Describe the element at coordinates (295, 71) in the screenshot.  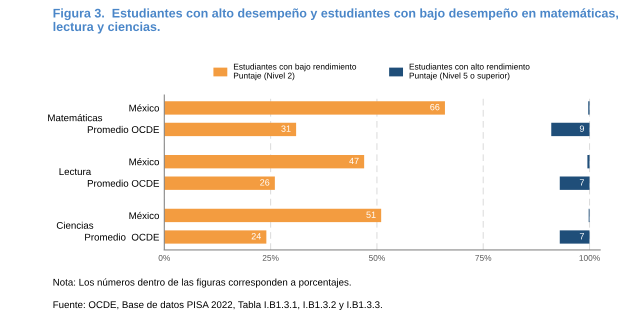
I see `legend-label: Estudiantes con bajo rendimiento Puntaje (Nivel 2)` at that location.